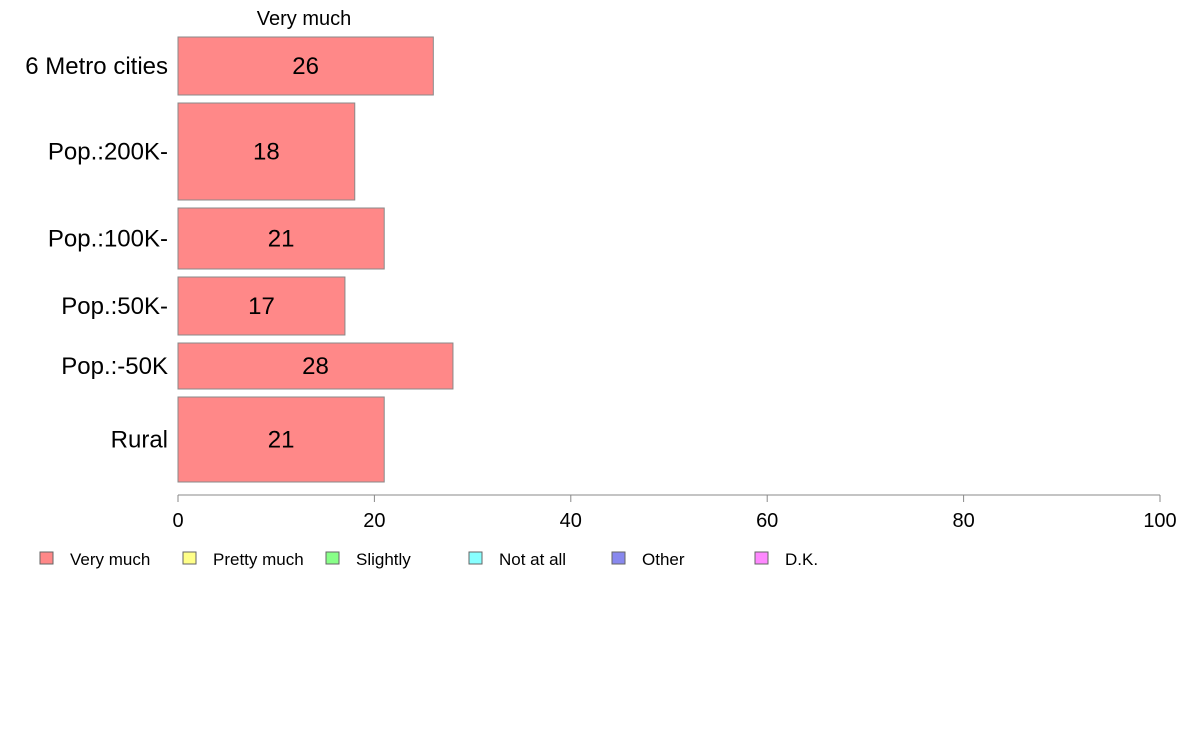  Describe the element at coordinates (374, 521) in the screenshot. I see `x-tick-label: 20` at that location.